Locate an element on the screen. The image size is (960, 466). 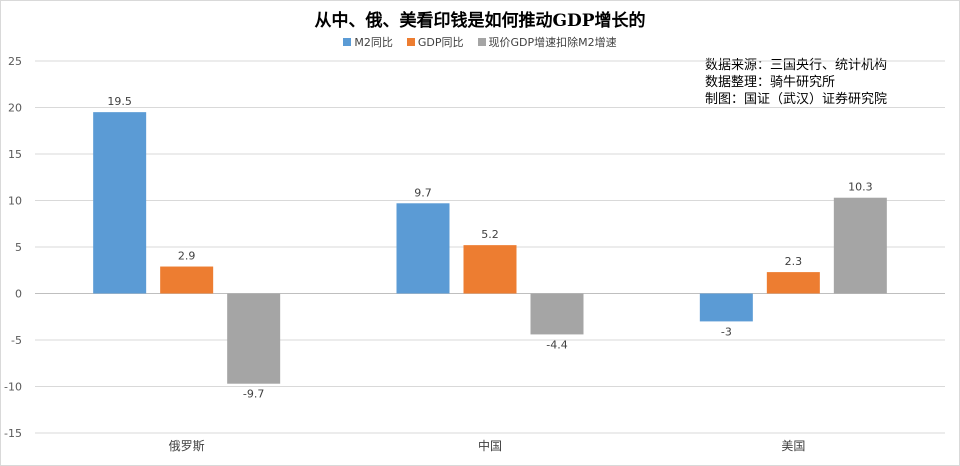
legend-swatch-diff is located at coordinates (481, 42).